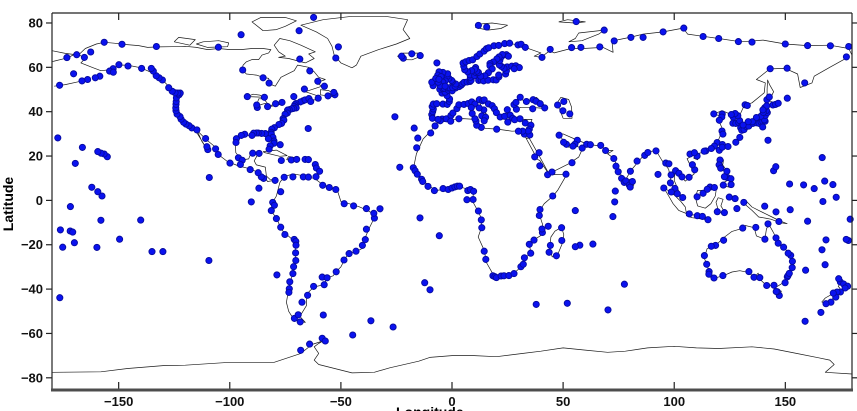  I want to click on x-tick-label: −150, so click(118, 401).